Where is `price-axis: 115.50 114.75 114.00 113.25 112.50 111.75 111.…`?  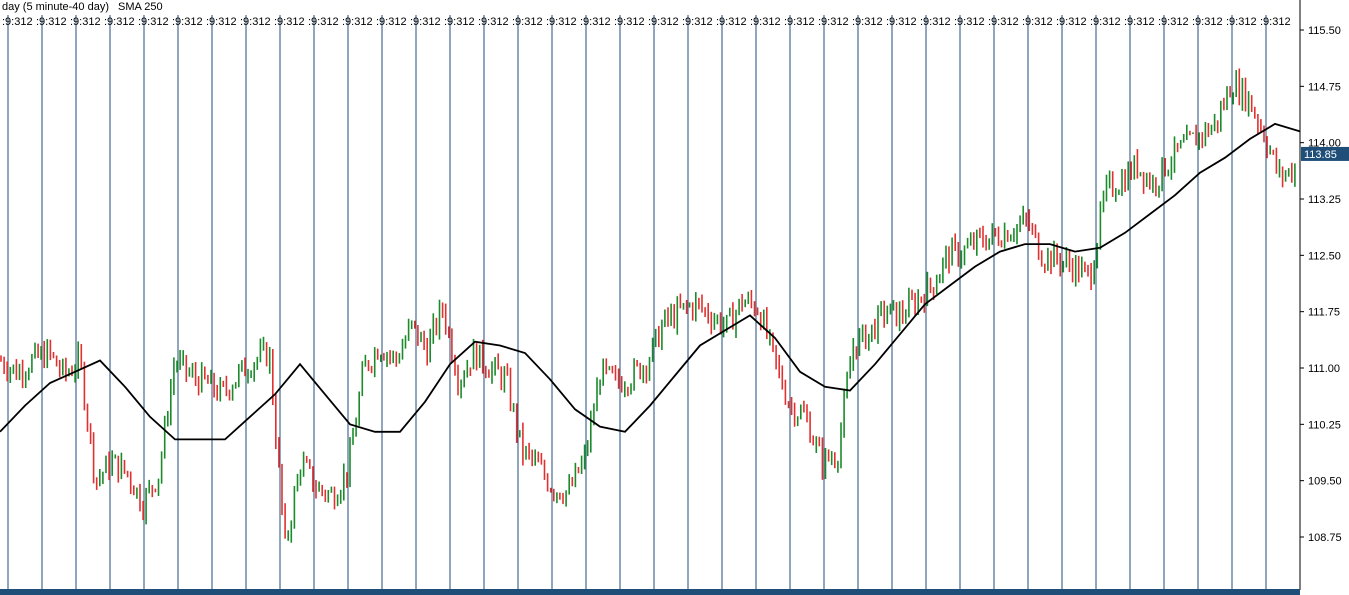
price-axis: 115.50 114.75 114.00 113.25 112.50 111.75 111.… is located at coordinates (1321, 284).